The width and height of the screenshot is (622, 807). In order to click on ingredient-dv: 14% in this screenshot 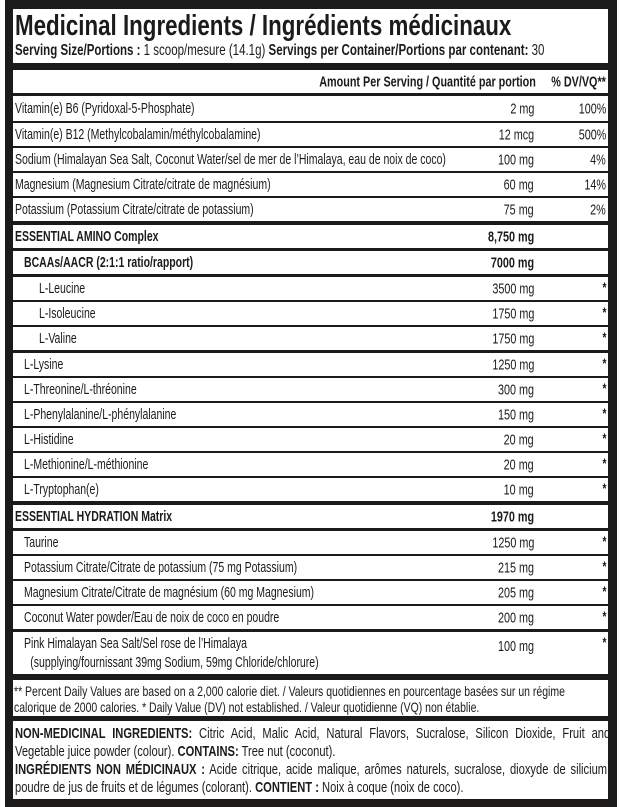, I will do `click(595, 184)`.